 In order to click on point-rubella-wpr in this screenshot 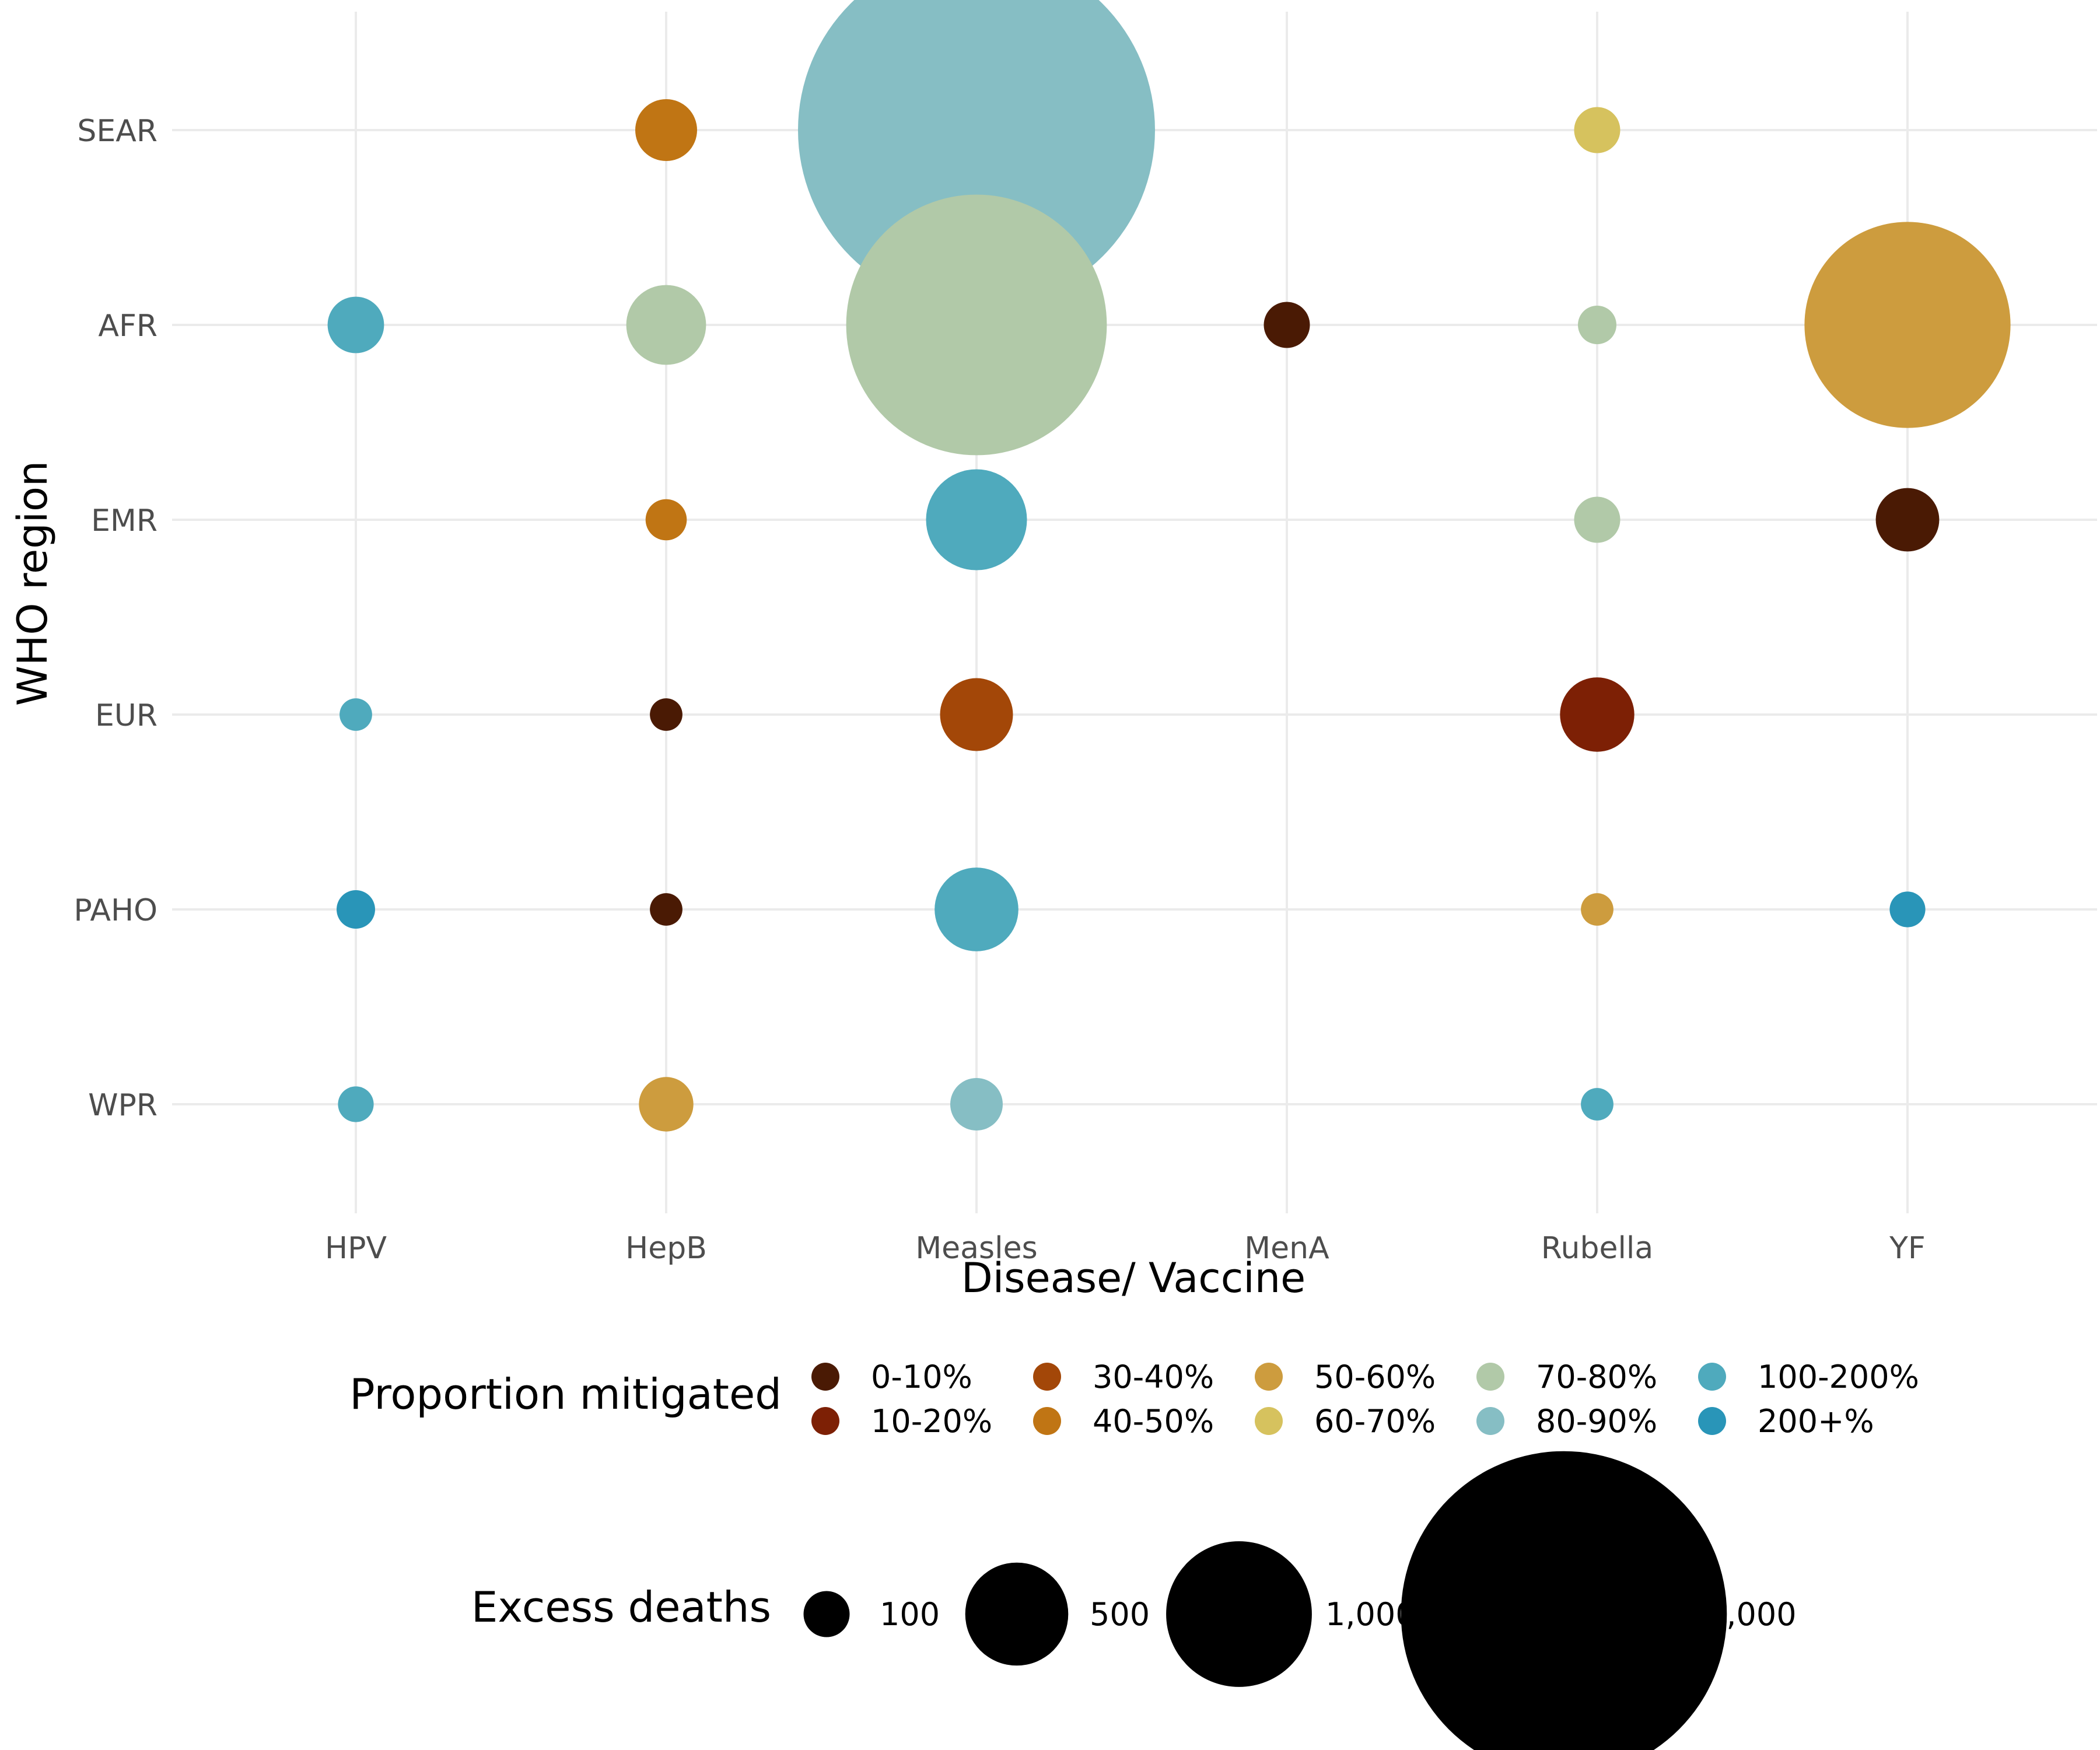, I will do `click(1597, 1104)`.